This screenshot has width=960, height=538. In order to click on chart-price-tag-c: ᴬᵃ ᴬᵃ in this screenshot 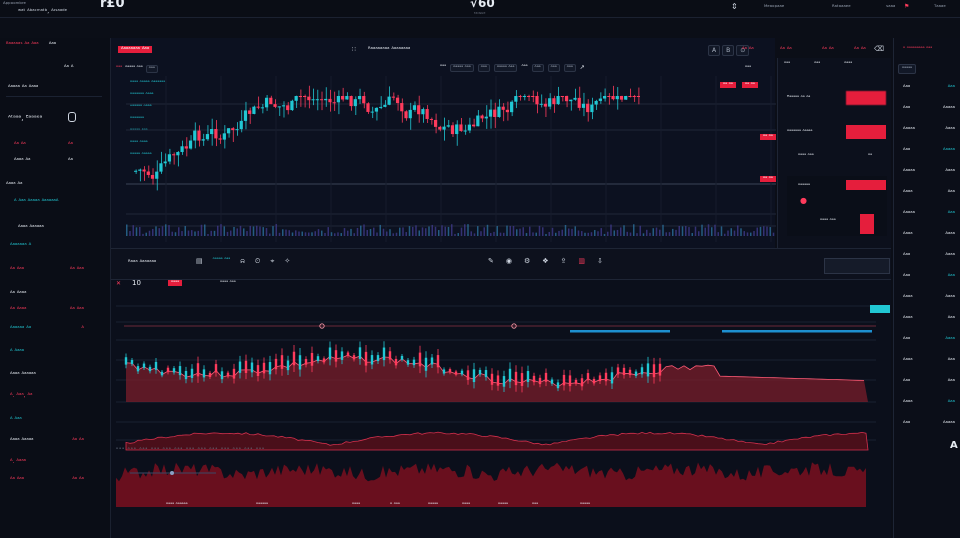, I will do `click(768, 137)`.